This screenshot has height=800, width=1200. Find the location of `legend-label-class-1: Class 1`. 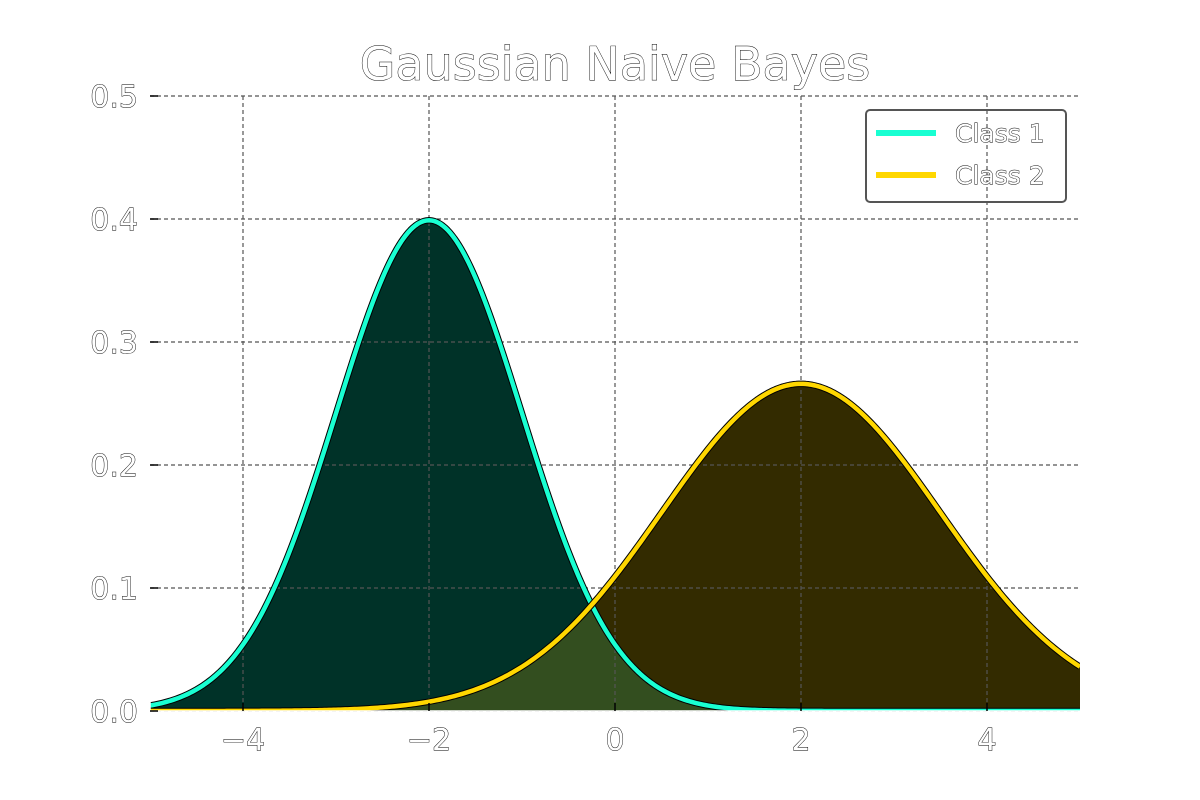

legend-label-class-1: Class 1 is located at coordinates (1000, 133).